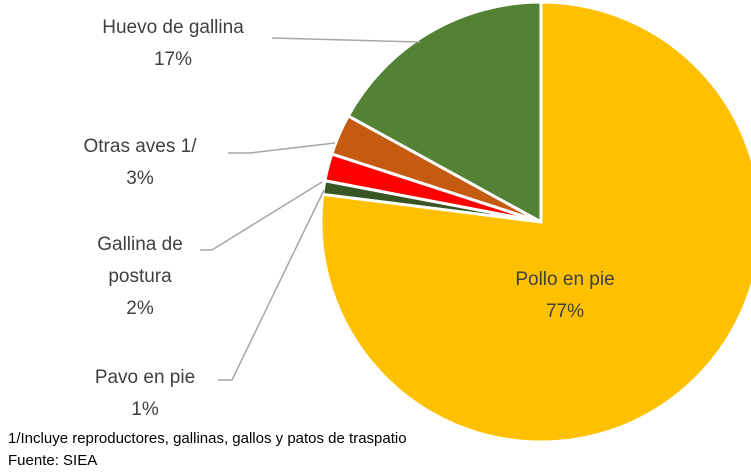  What do you see at coordinates (444, 112) in the screenshot?
I see `pie-slice` at bounding box center [444, 112].